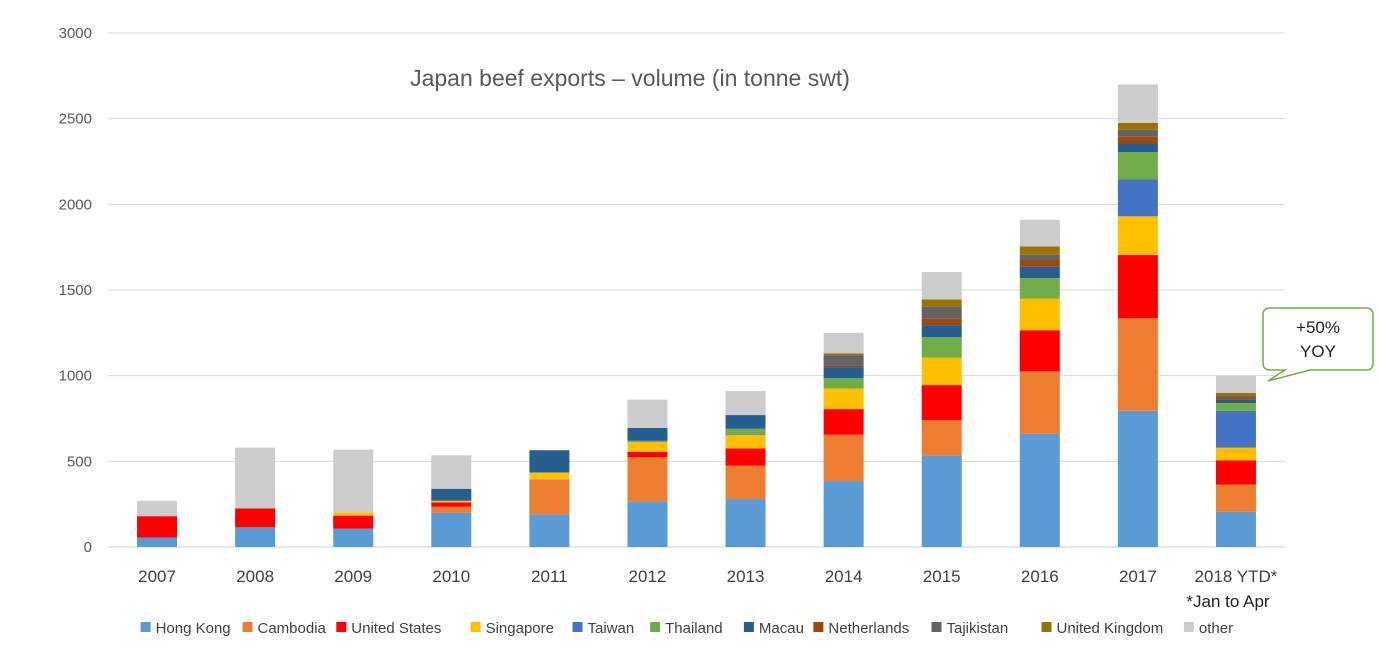 This screenshot has height=659, width=1380. I want to click on legend-label: Macau, so click(781, 628).